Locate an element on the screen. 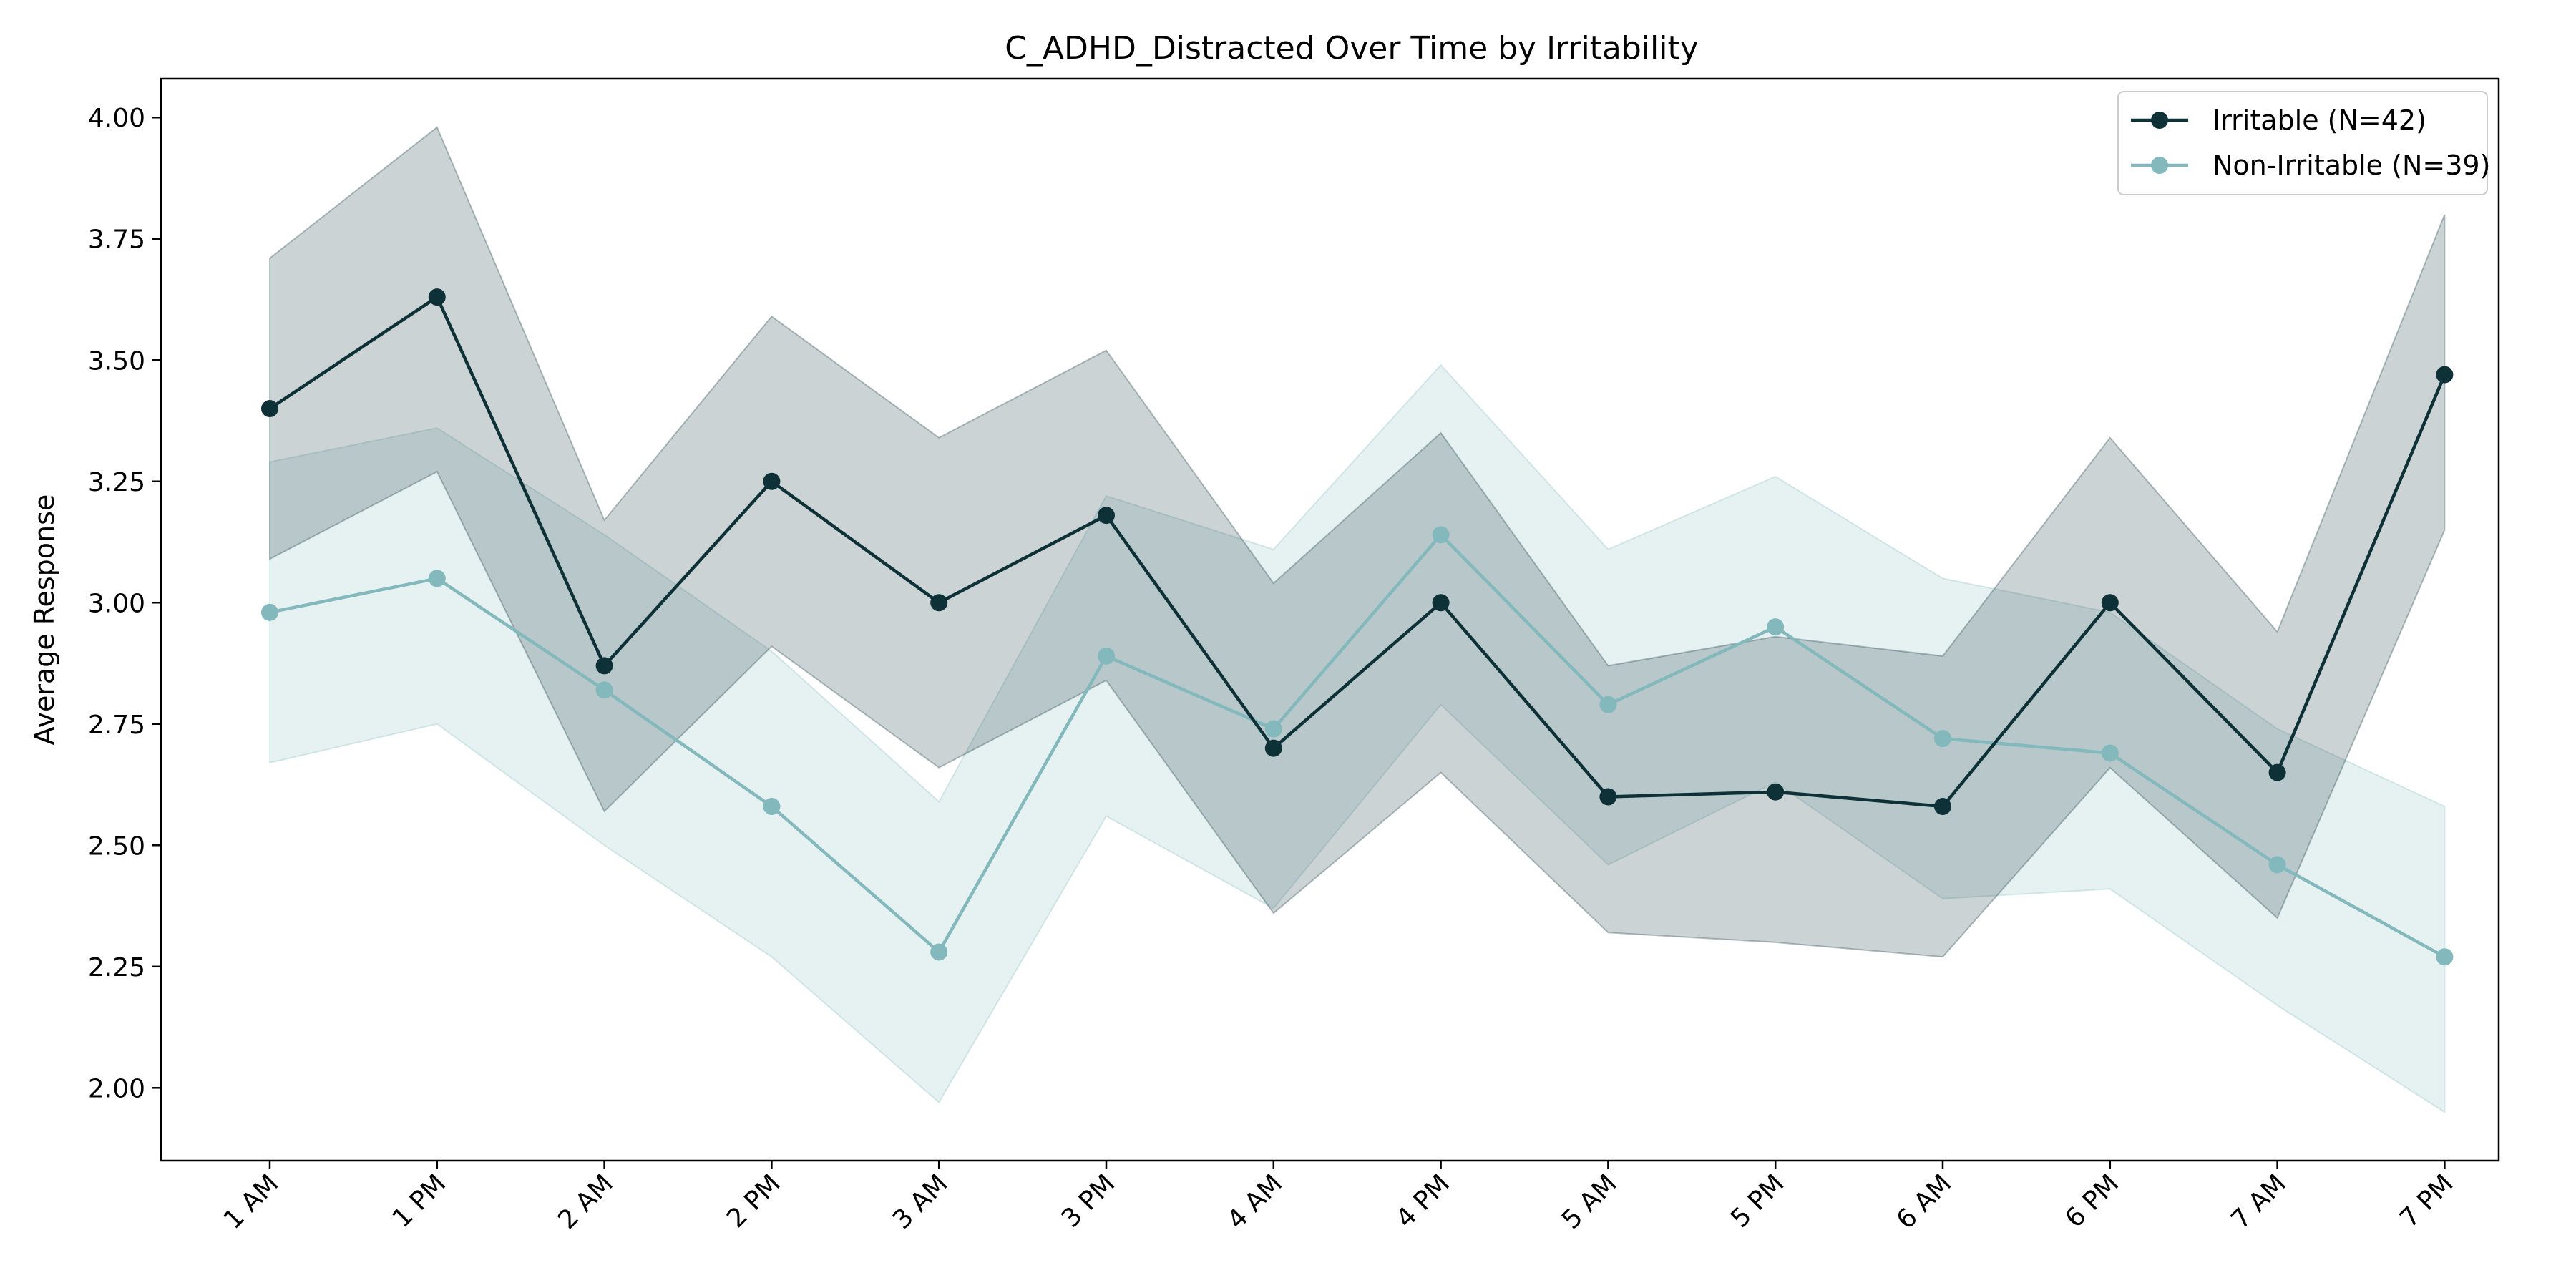 This screenshot has width=2576, height=1288. x-tick-label-11: 6 PM is located at coordinates (2092, 1201).